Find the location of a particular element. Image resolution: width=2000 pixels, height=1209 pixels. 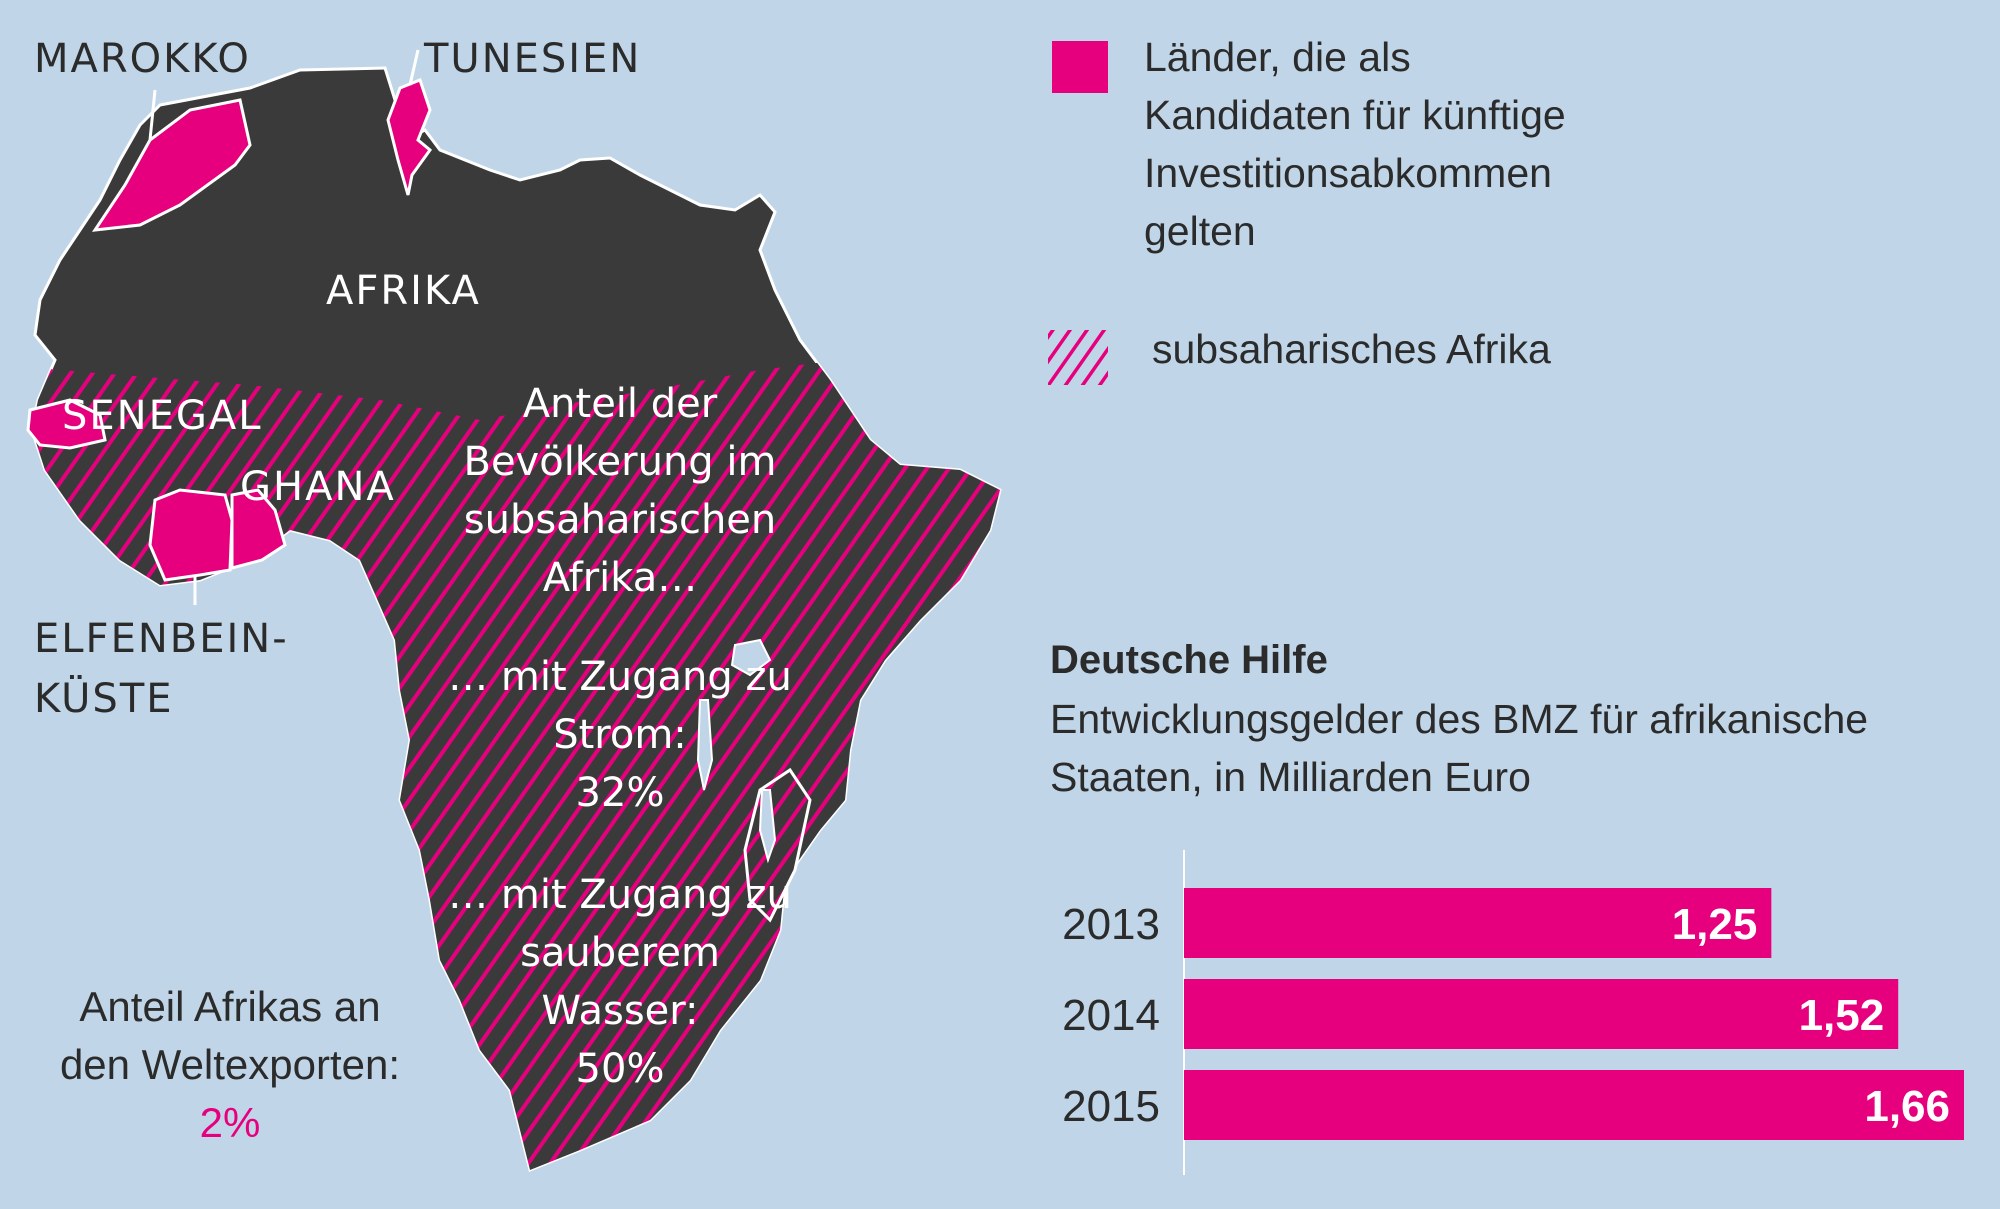

legend-candidates-line4: gelten is located at coordinates (1200, 231).